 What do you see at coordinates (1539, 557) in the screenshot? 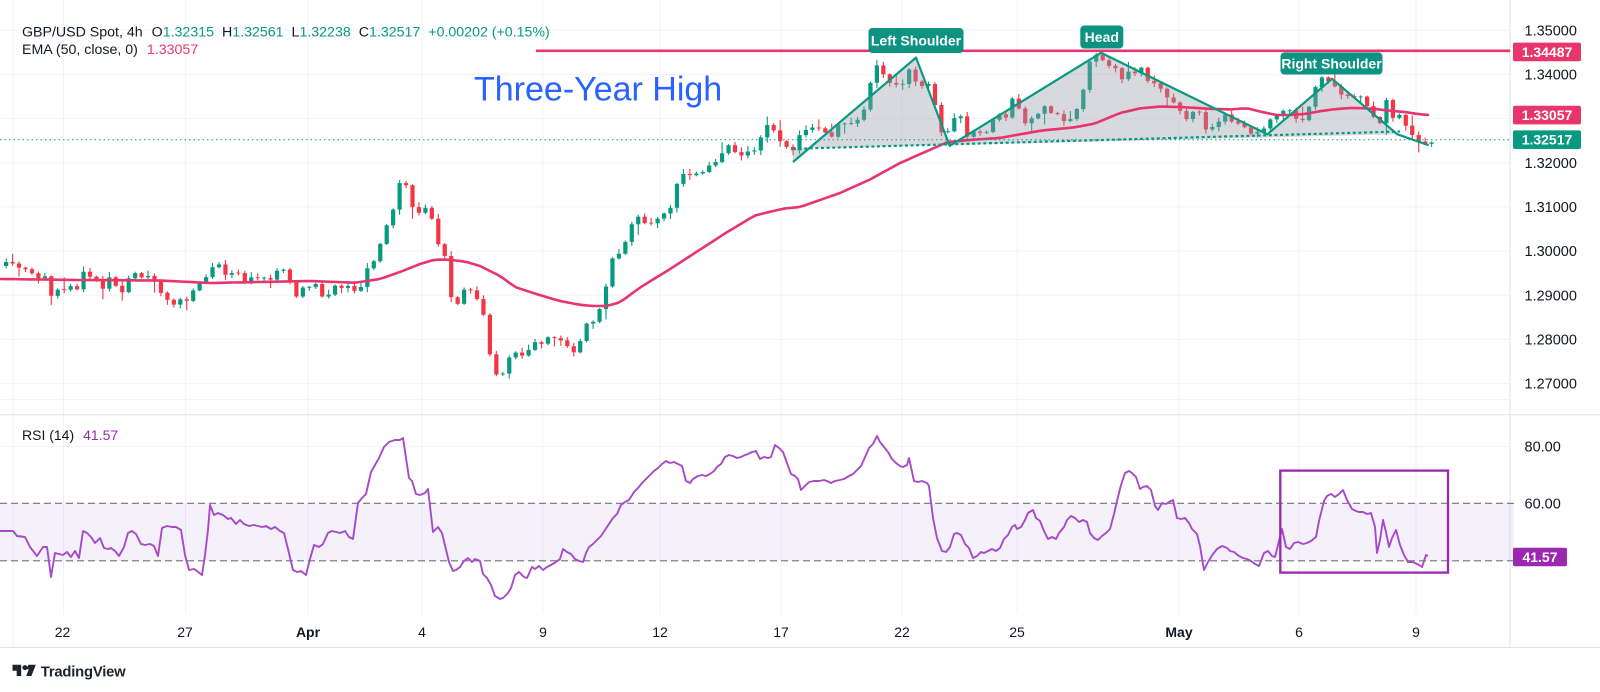
I see `svg-text: 41.57` at bounding box center [1539, 557].